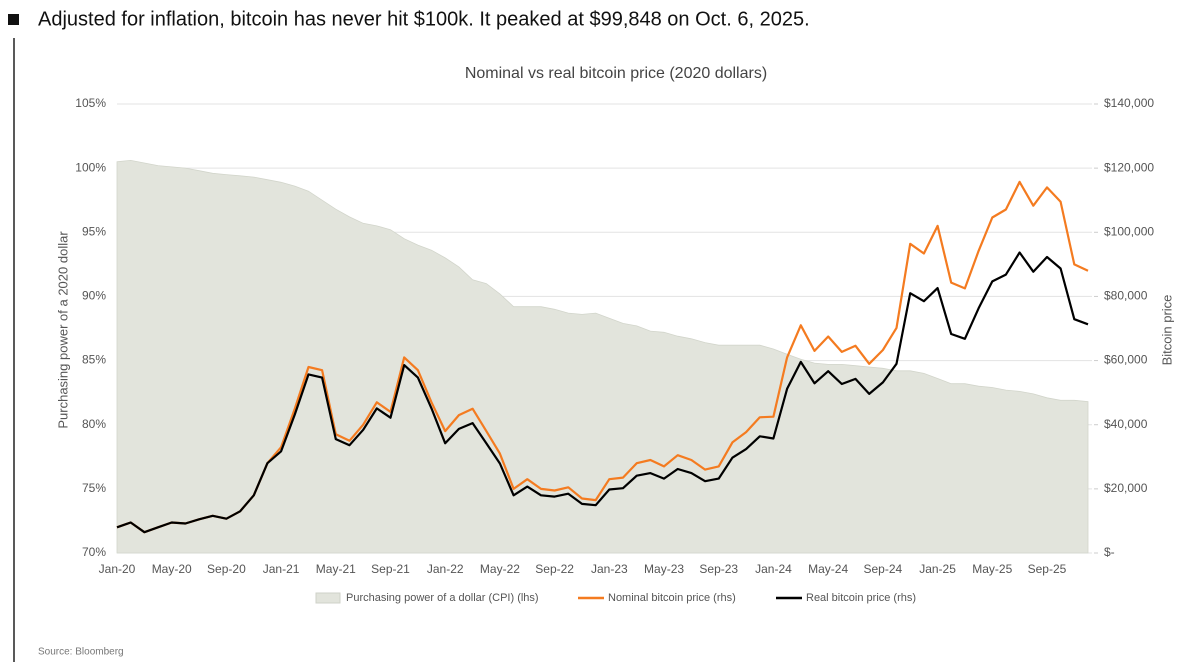  Describe the element at coordinates (664, 569) in the screenshot. I see `x-tick-label: May-23` at that location.